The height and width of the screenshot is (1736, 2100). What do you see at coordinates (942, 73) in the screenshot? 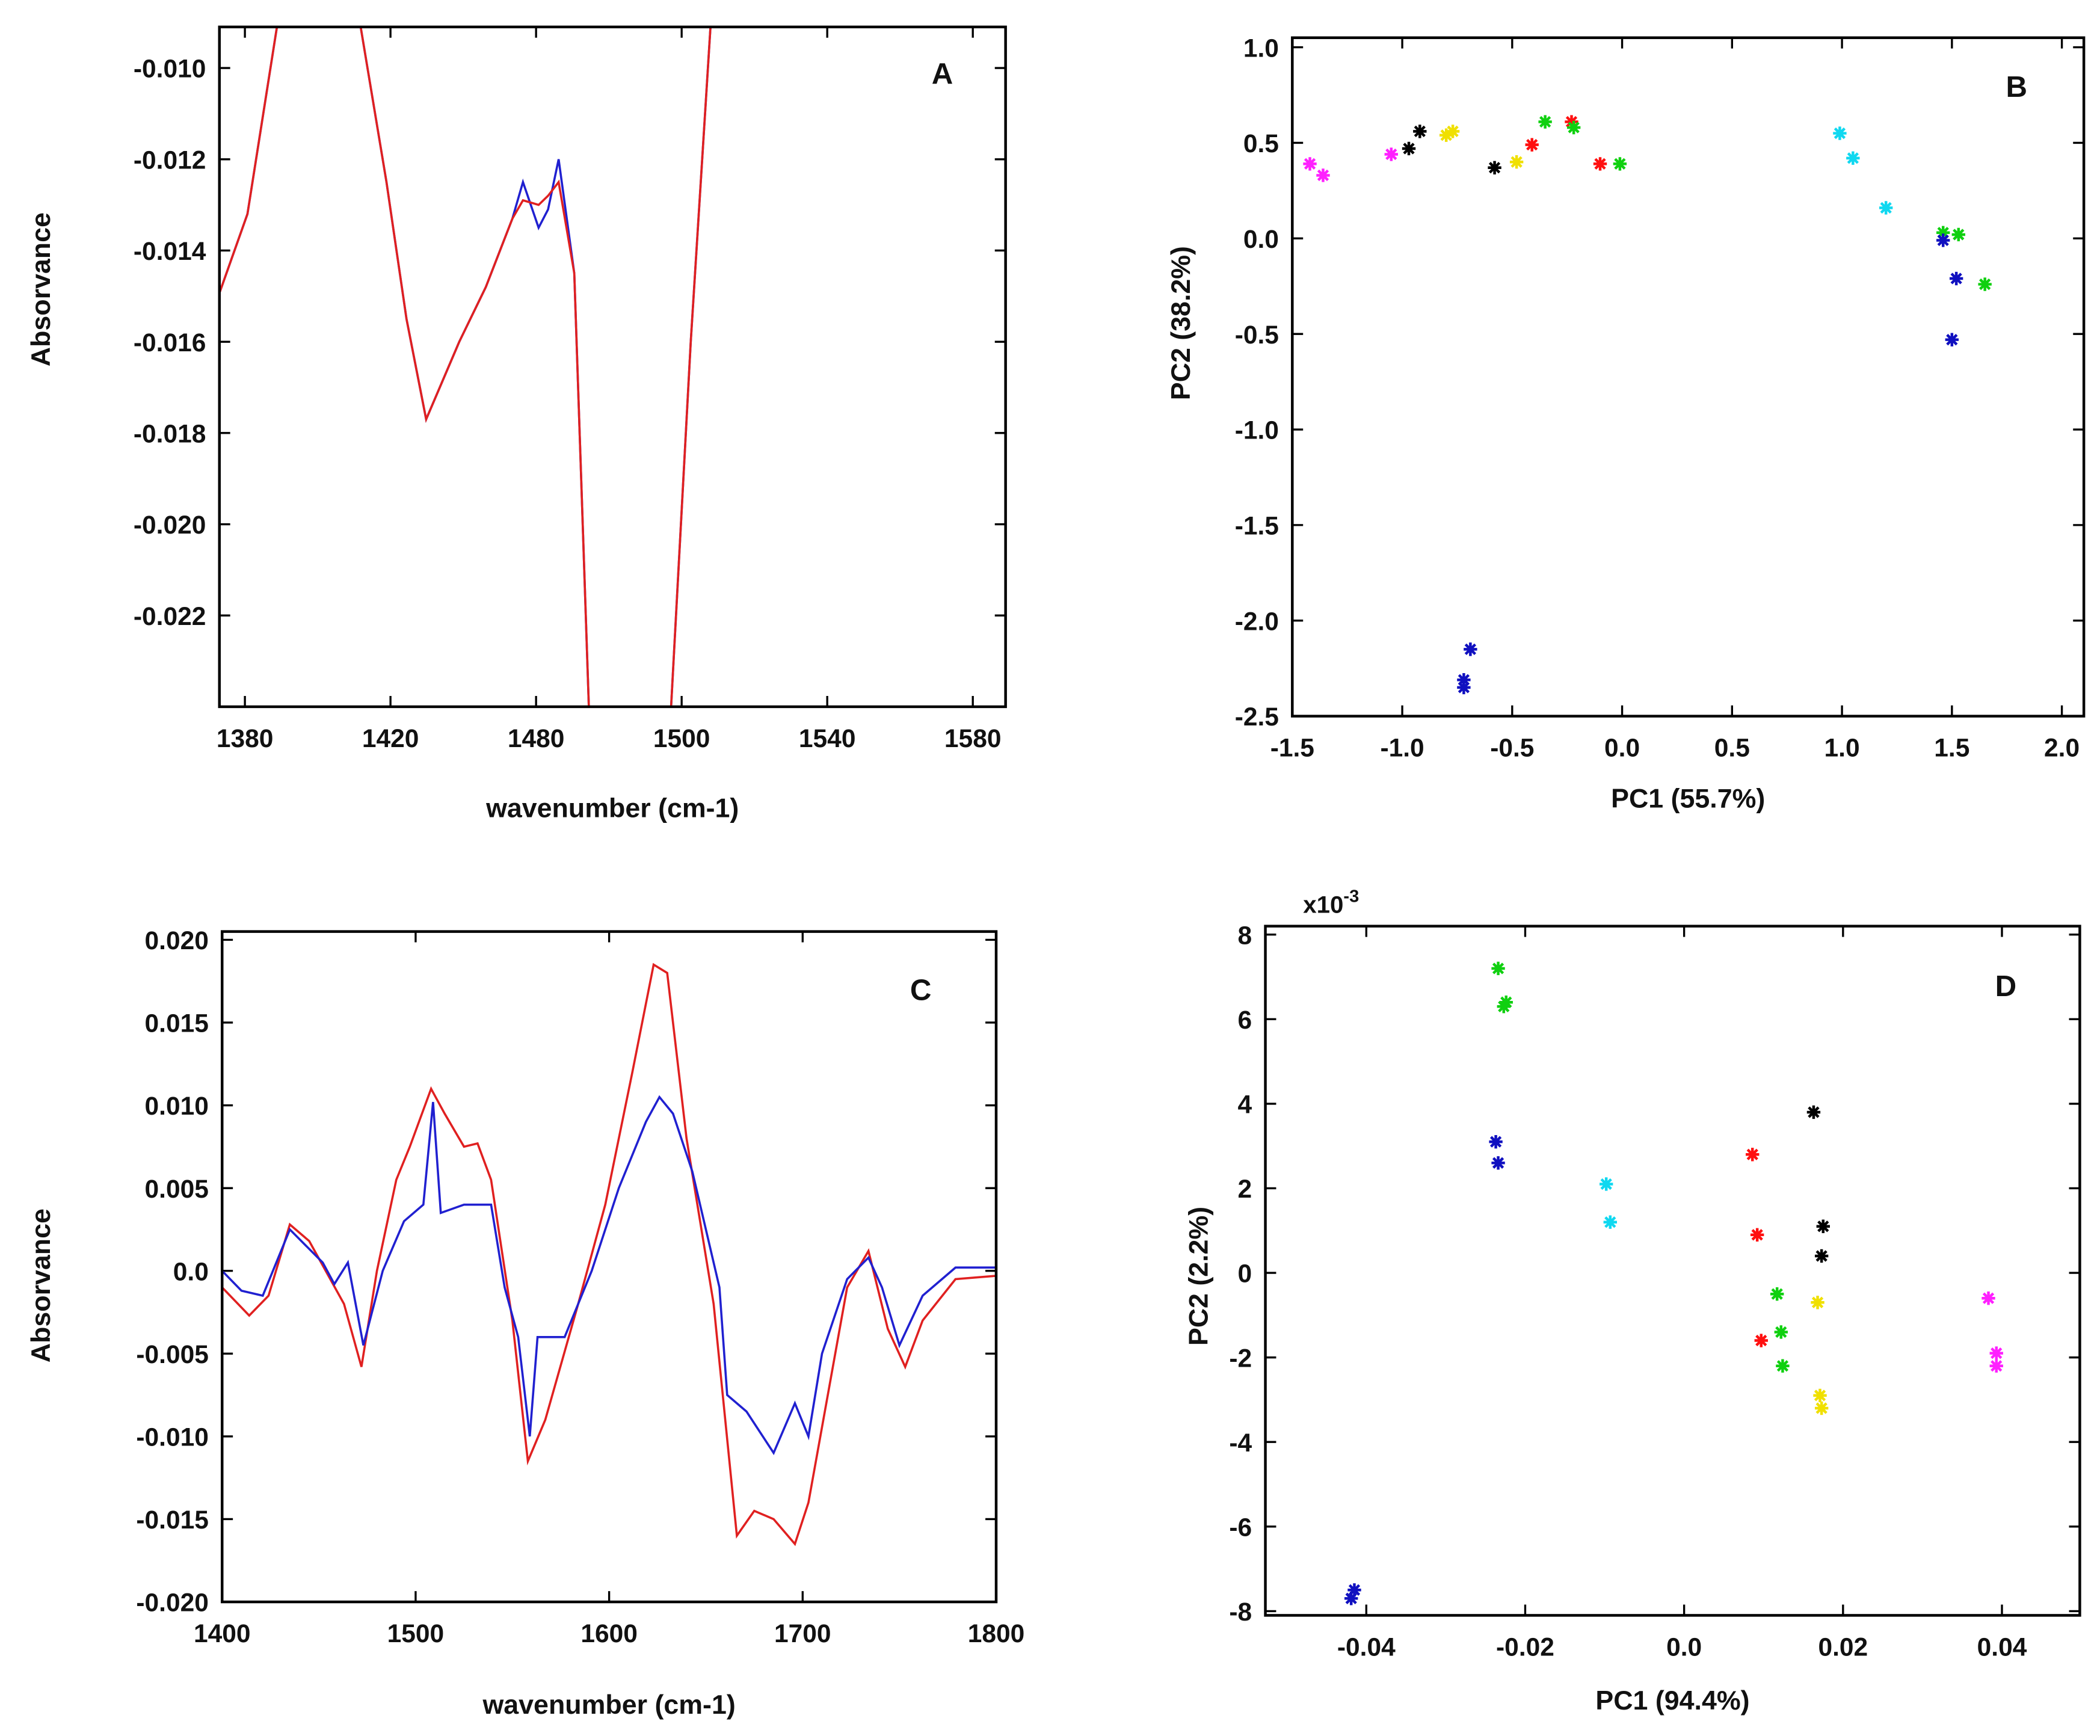
I see `panel-label: A` at bounding box center [942, 73].